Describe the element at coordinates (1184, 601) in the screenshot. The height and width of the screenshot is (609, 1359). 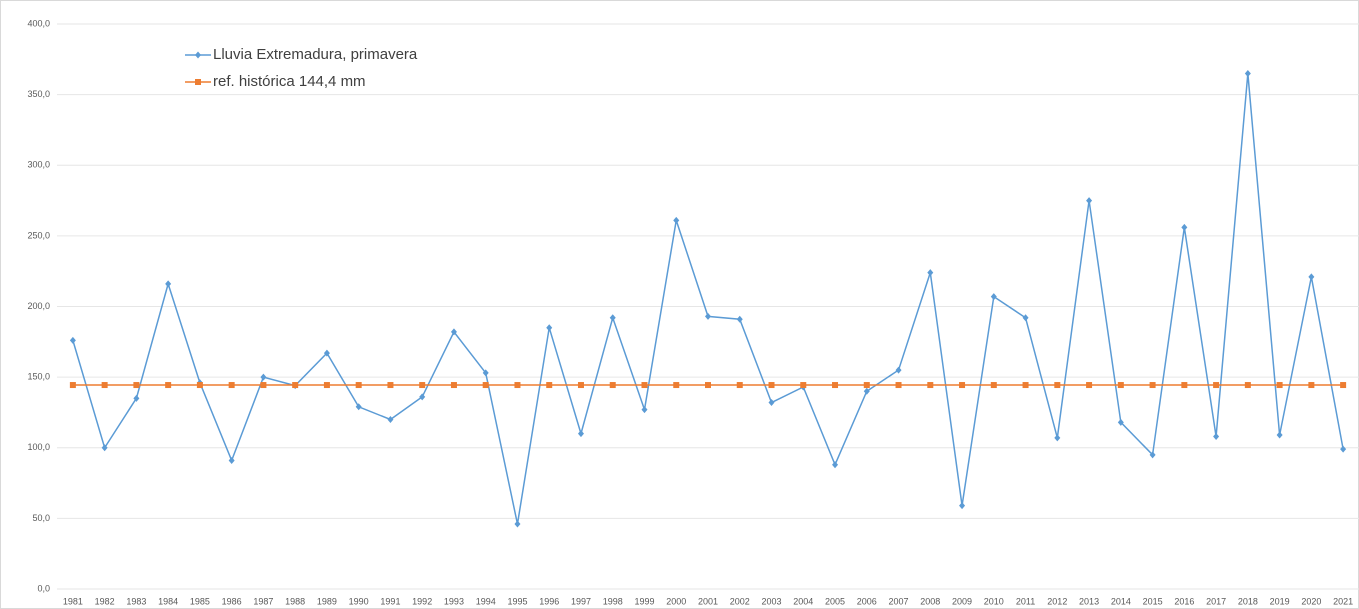
I see `x-tick-label: 2016` at that location.